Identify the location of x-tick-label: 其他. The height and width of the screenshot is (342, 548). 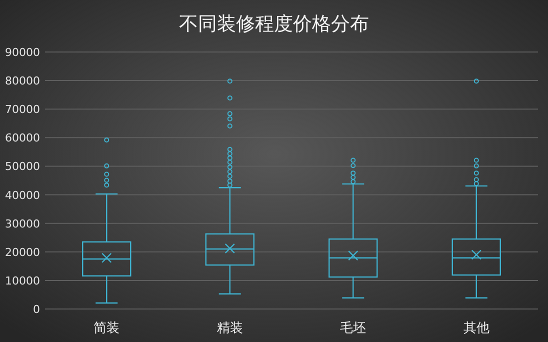
(476, 328).